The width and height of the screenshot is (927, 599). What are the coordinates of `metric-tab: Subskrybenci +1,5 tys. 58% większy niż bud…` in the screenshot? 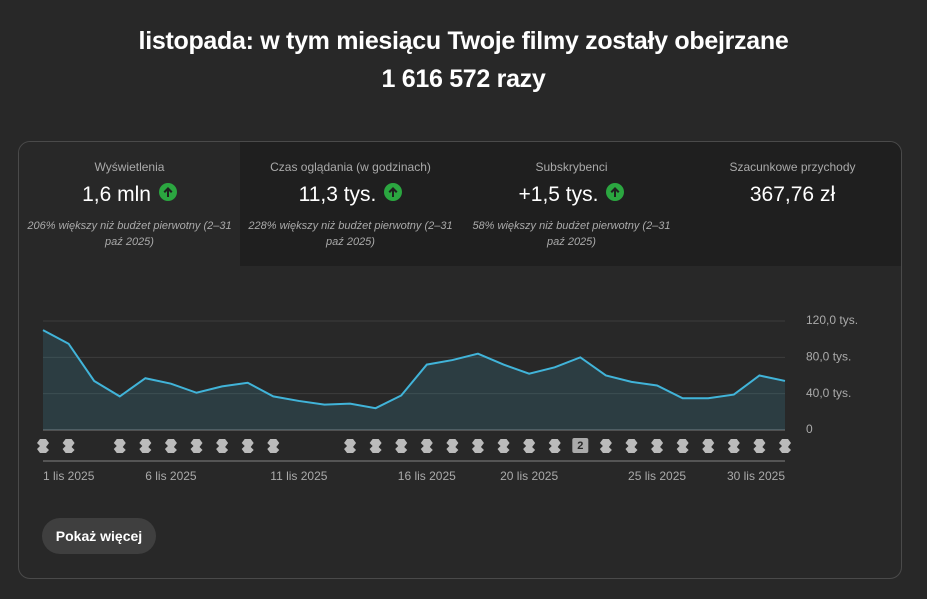 It's located at (571, 204).